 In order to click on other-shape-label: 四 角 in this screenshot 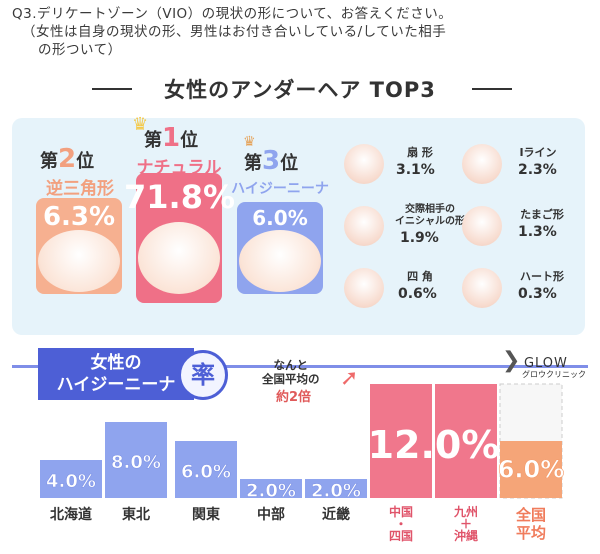, I will do `click(420, 276)`.